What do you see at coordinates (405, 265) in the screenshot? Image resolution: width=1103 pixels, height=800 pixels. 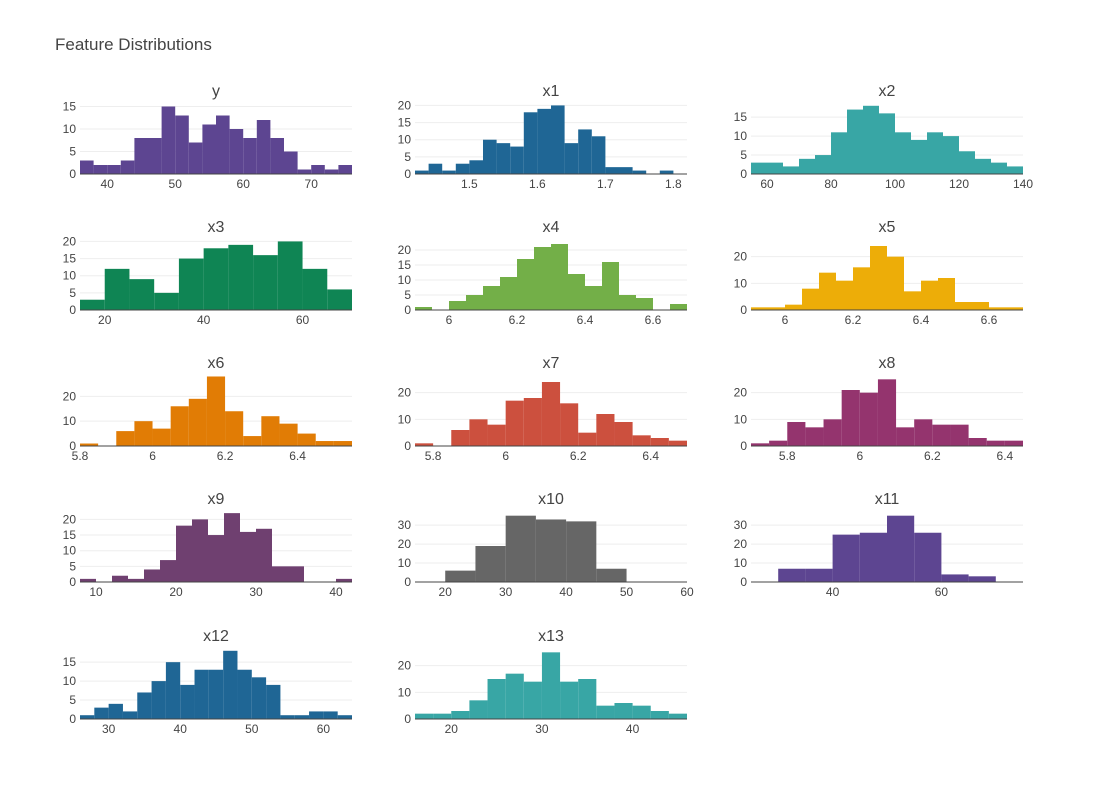 I see `subplot-x4-y-tick-label: 15` at bounding box center [405, 265].